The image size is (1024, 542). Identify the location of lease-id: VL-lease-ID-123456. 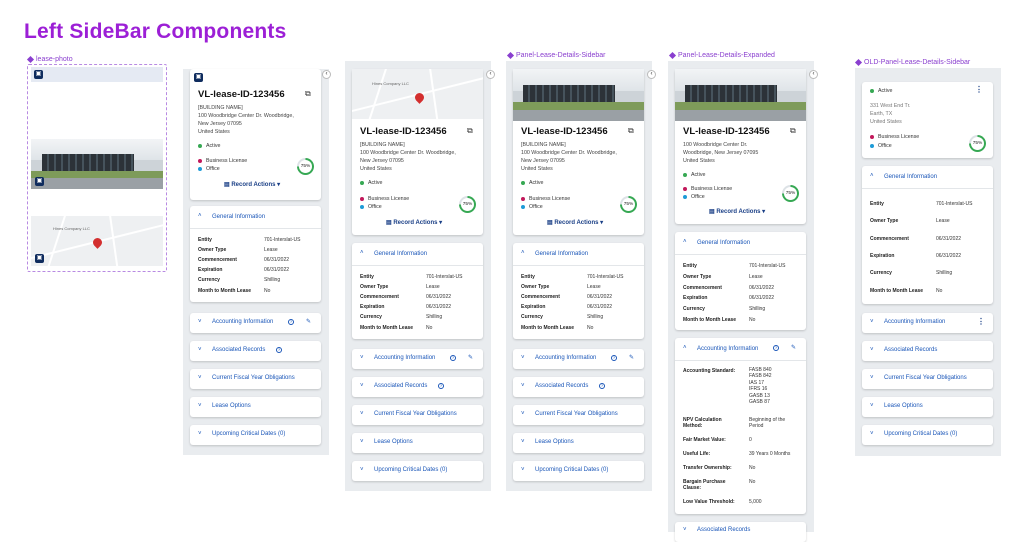
(403, 131).